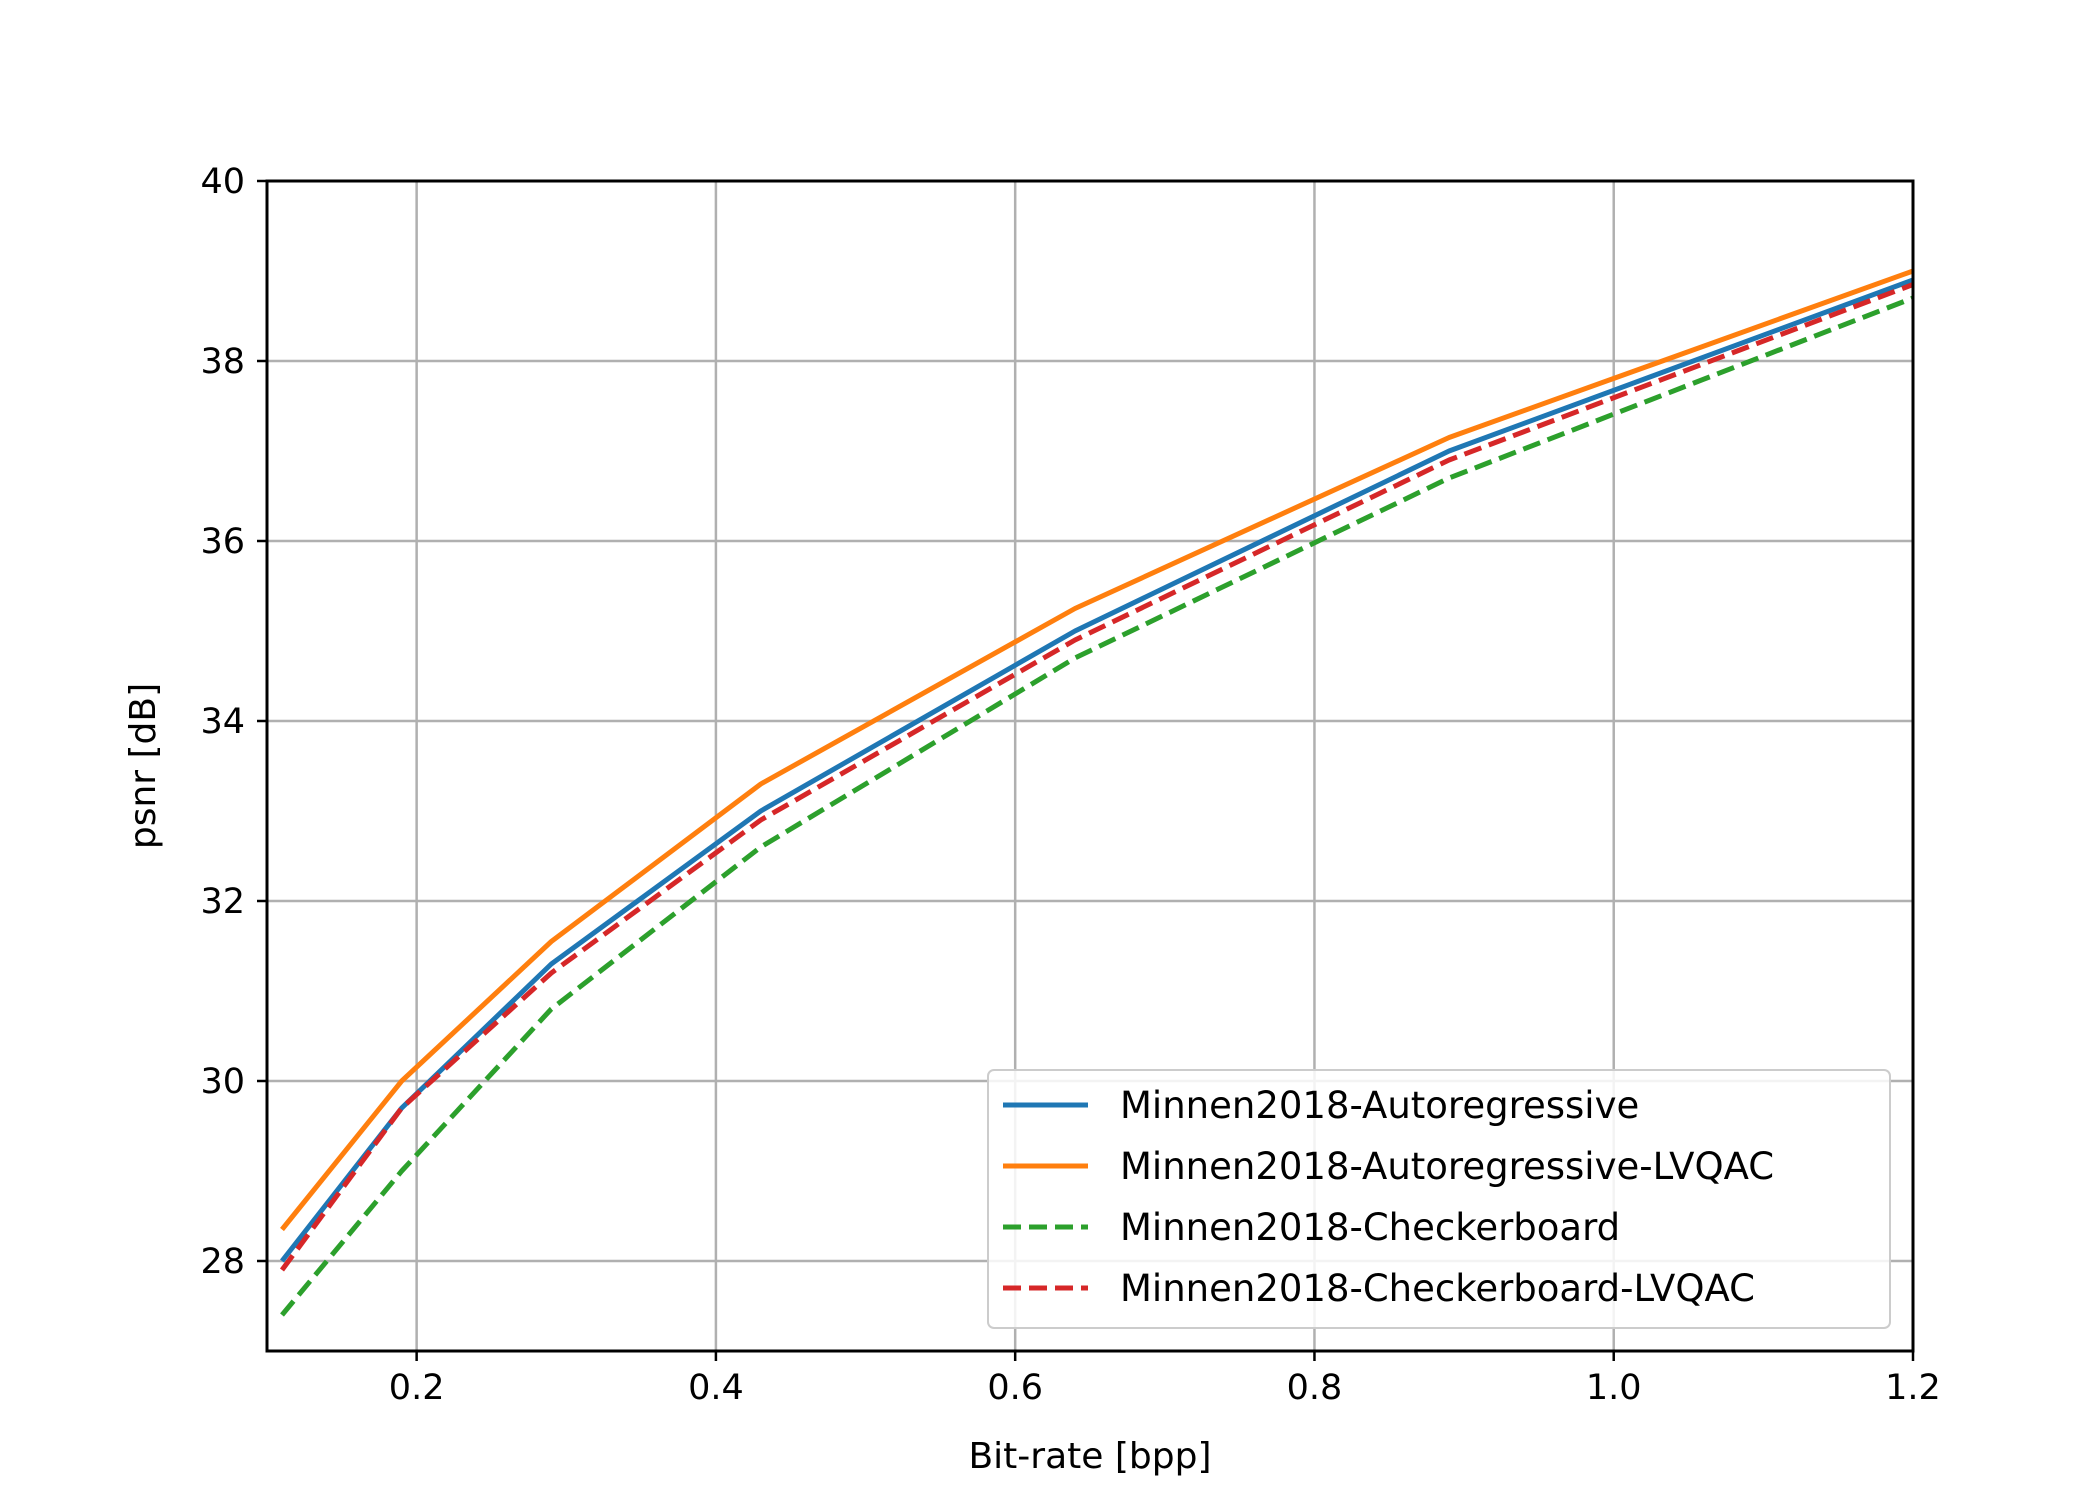 The image size is (2100, 1500). I want to click on legend-label-checkerboard: Minnen2018-Checkerboard, so click(1370, 1227).